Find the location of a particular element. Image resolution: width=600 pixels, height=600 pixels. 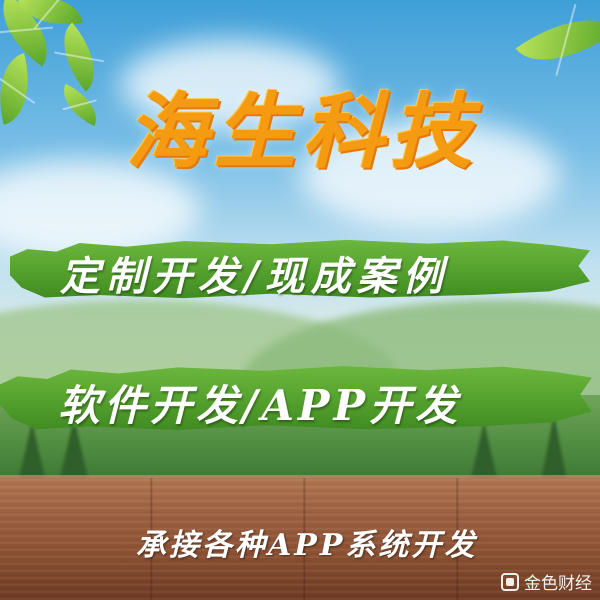

tagline-app-system-development: 承接各种APP系统开发 is located at coordinates (307, 545).